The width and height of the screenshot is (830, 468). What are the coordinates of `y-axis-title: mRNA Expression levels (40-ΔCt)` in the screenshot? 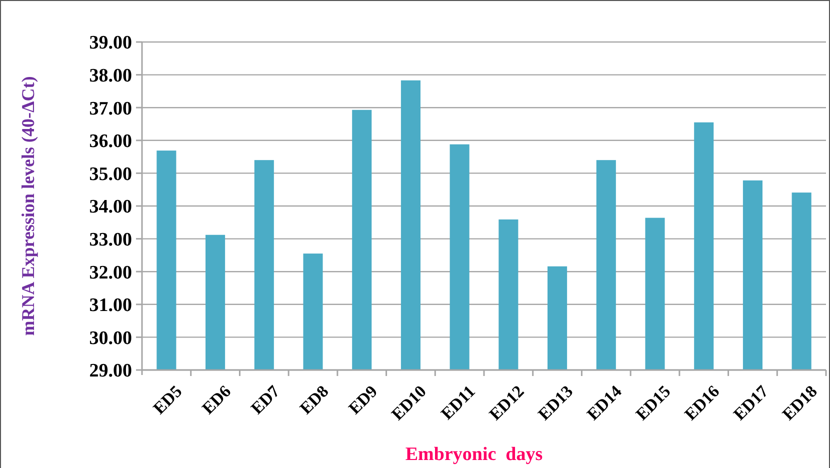 It's located at (28, 206).